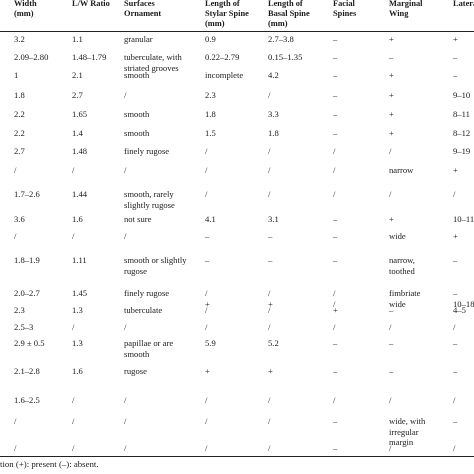  I want to click on table-cell-line: 2.5–3, so click(24, 327).